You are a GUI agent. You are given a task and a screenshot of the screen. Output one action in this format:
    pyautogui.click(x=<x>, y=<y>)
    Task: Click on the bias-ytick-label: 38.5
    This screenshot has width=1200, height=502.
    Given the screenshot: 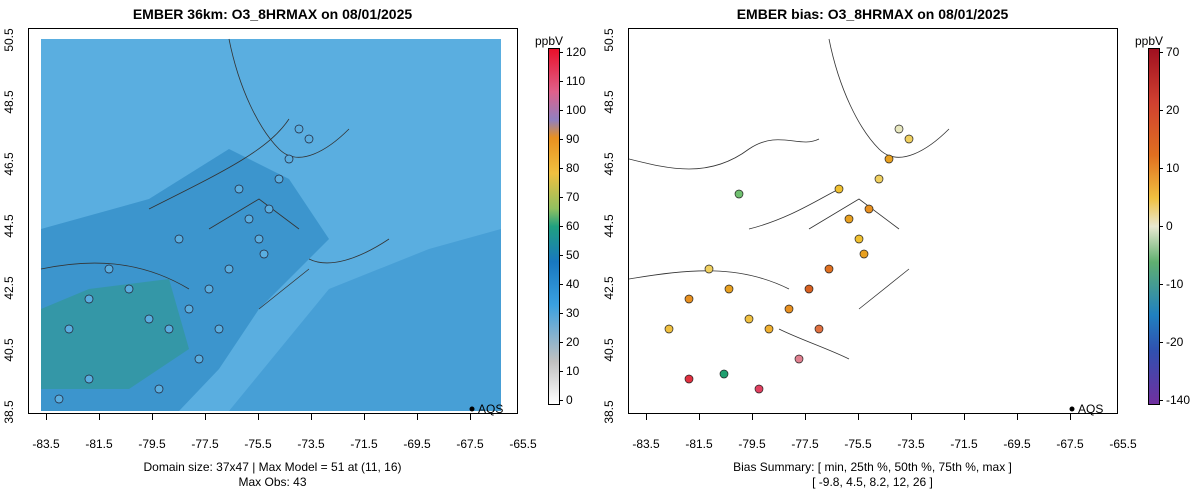 What is the action you would take?
    pyautogui.click(x=609, y=412)
    